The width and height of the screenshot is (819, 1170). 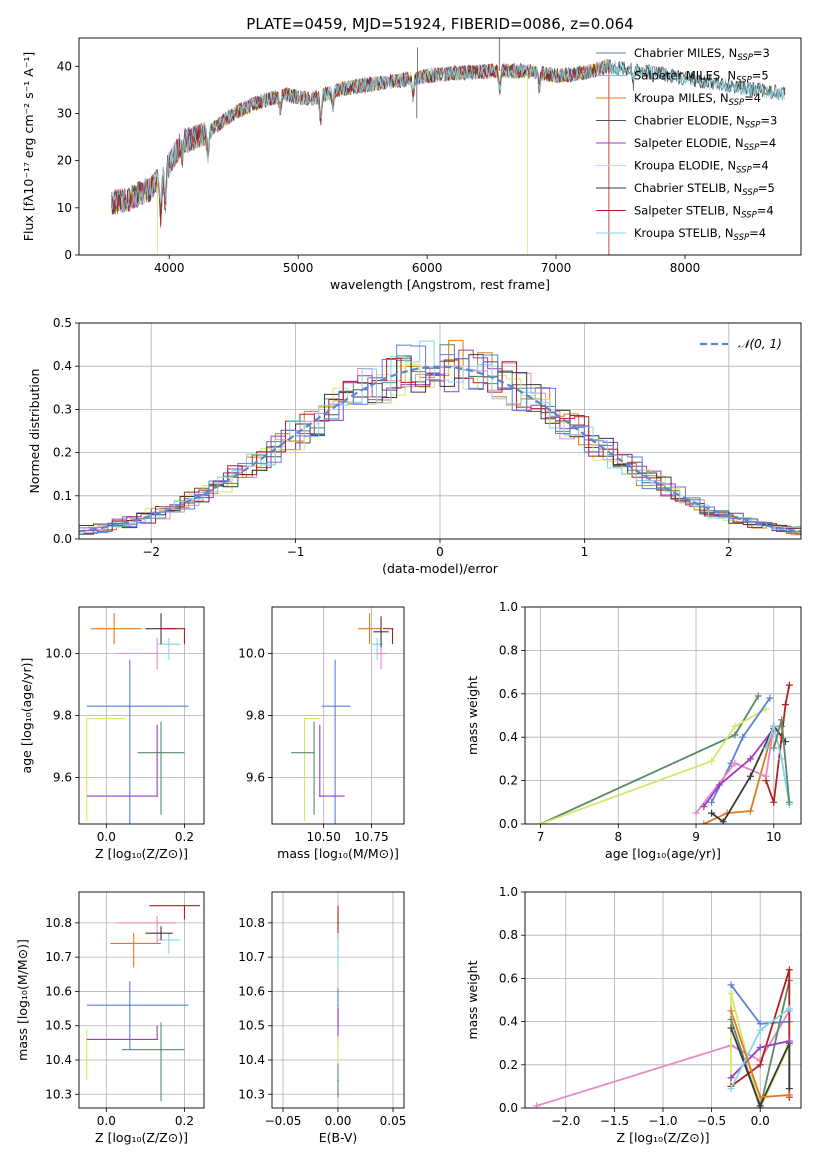 I want to click on y-tick-label: 0.3, so click(x=62, y=409).